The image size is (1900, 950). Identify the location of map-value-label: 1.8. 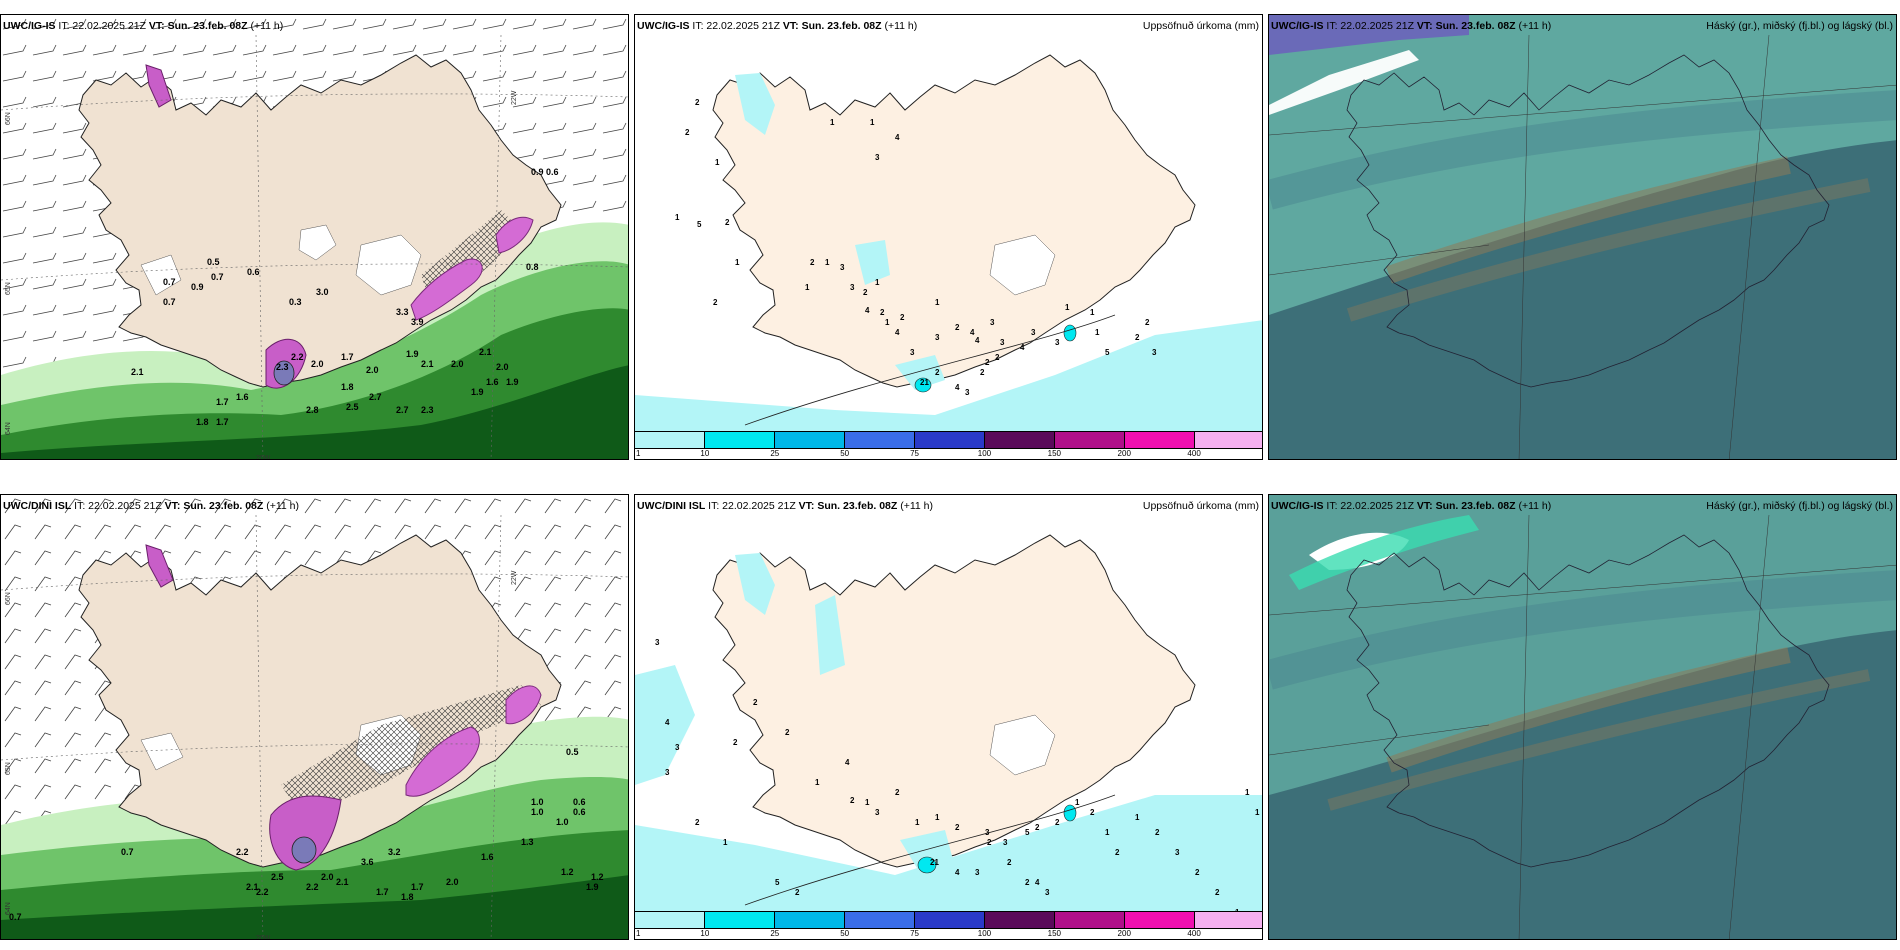
(347, 387).